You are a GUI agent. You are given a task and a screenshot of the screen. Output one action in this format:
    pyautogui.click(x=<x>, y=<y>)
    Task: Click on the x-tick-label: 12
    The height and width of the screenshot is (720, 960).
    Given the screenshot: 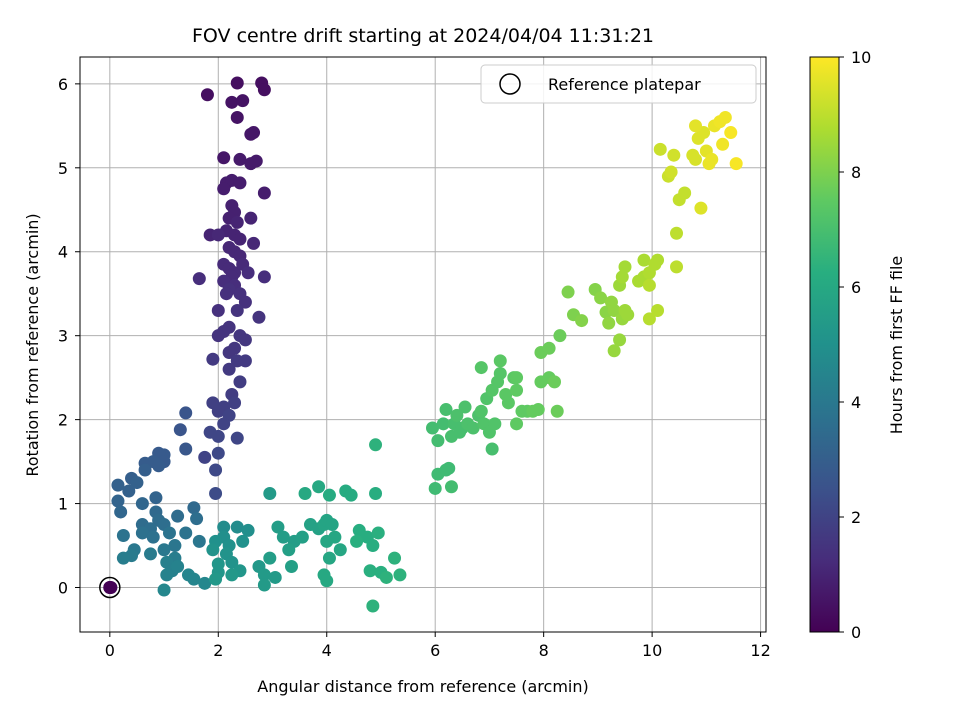 What is the action you would take?
    pyautogui.click(x=760, y=650)
    